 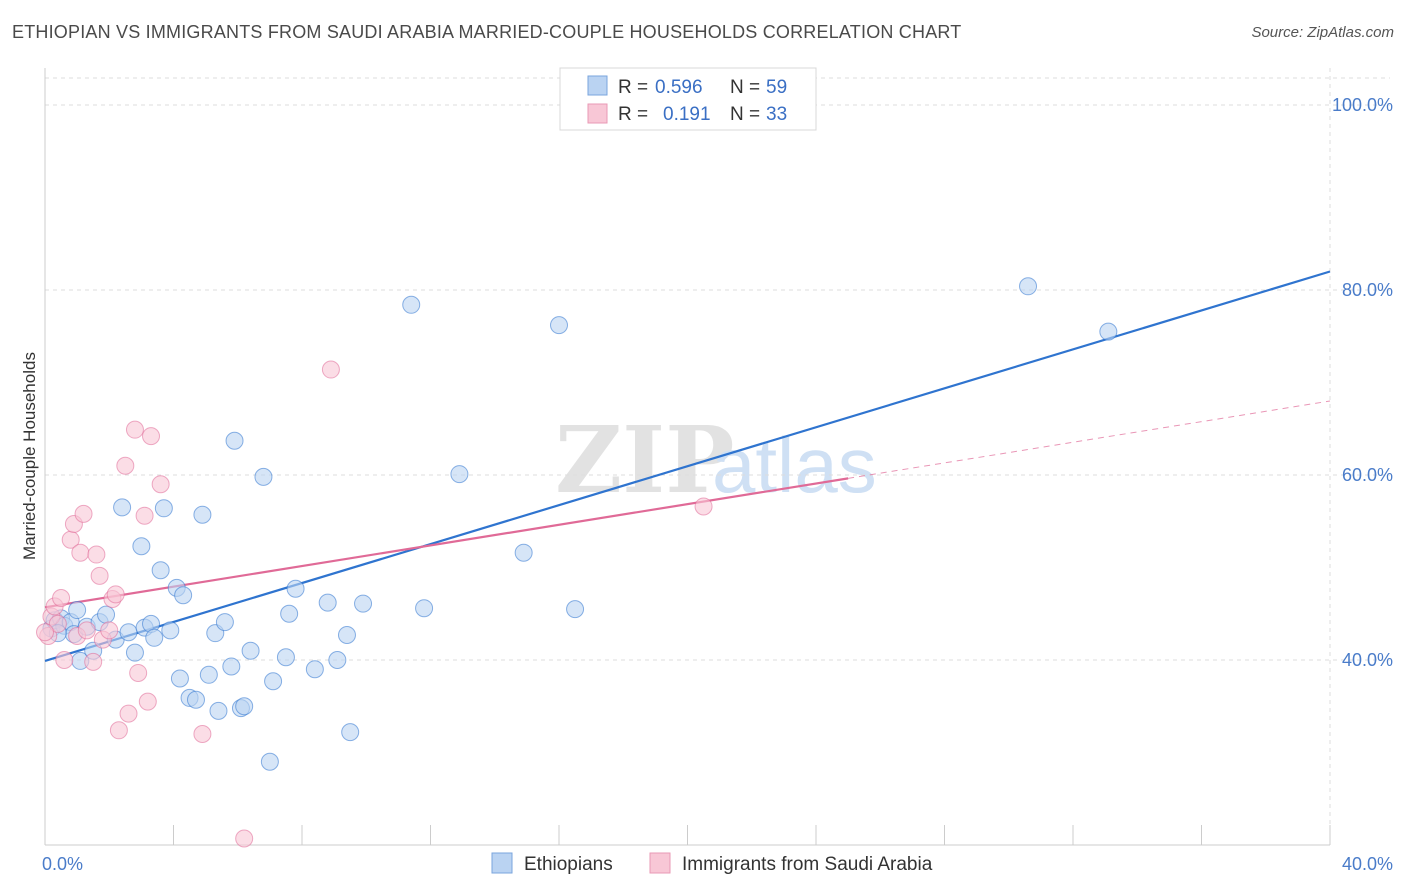 What do you see at coordinates (1367, 864) in the screenshot?
I see `x-tick-label-1: 40.0%` at bounding box center [1367, 864].